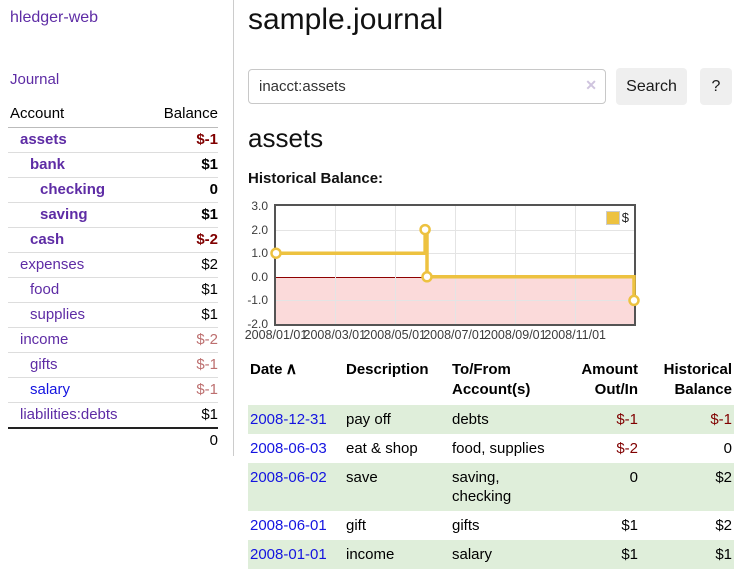 This screenshot has width=742, height=582. What do you see at coordinates (721, 419) in the screenshot?
I see `transaction-balance: $-1` at bounding box center [721, 419].